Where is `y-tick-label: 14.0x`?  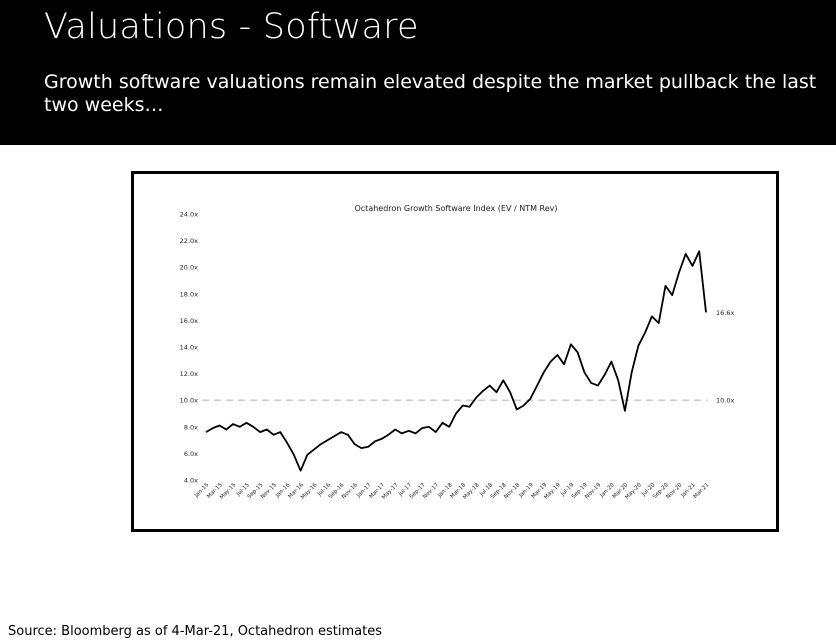
y-tick-label: 14.0x is located at coordinates (189, 348).